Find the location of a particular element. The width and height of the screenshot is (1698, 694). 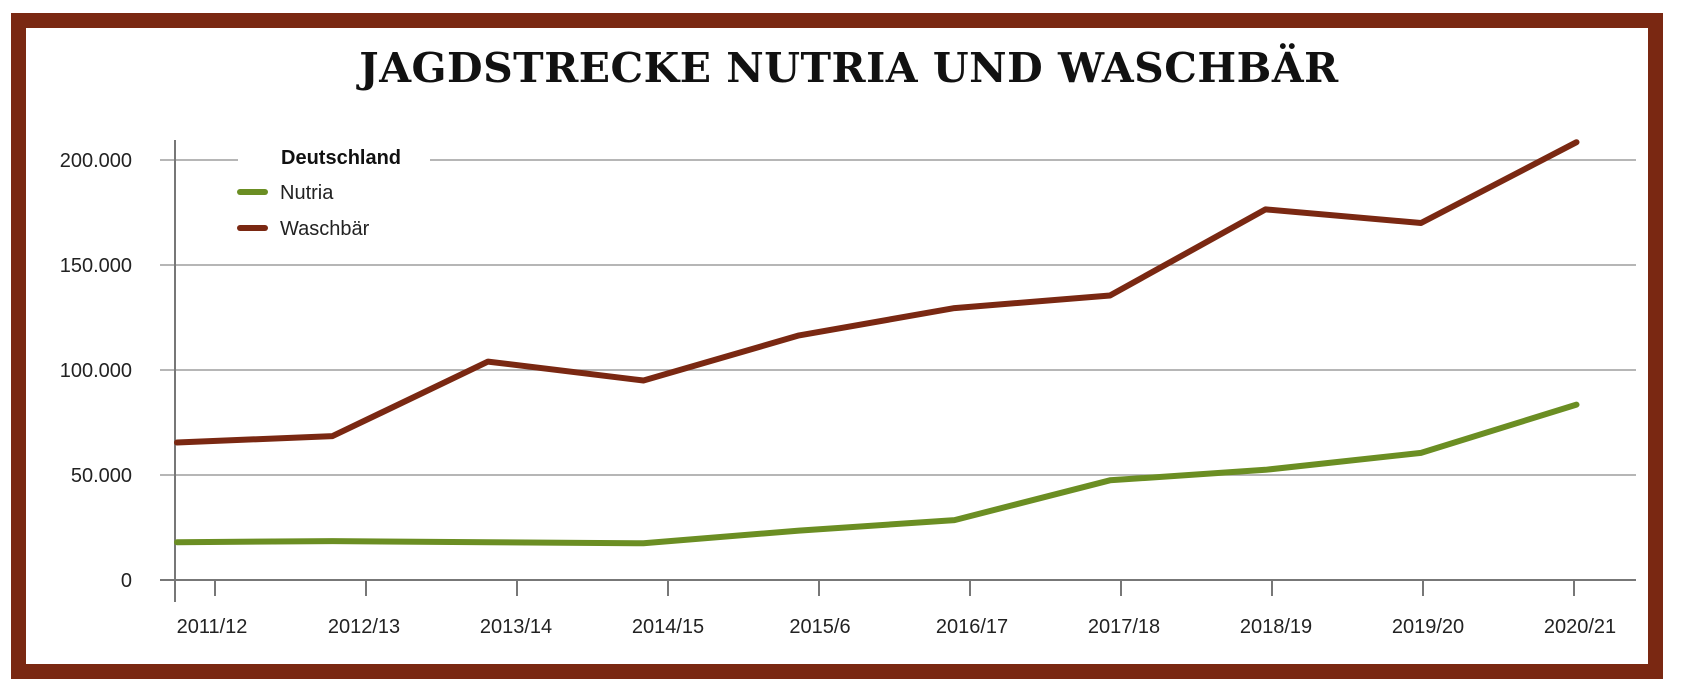

legend: Deutschland Nutria Waschbär is located at coordinates (333, 190).